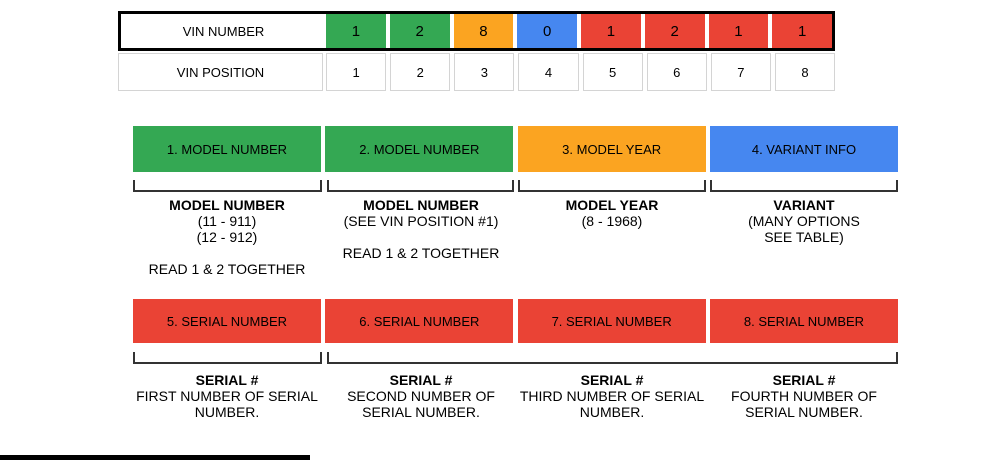 Image resolution: width=1001 pixels, height=460 pixels. What do you see at coordinates (612, 221) in the screenshot?
I see `desc-line: (8 - 1968)` at bounding box center [612, 221].